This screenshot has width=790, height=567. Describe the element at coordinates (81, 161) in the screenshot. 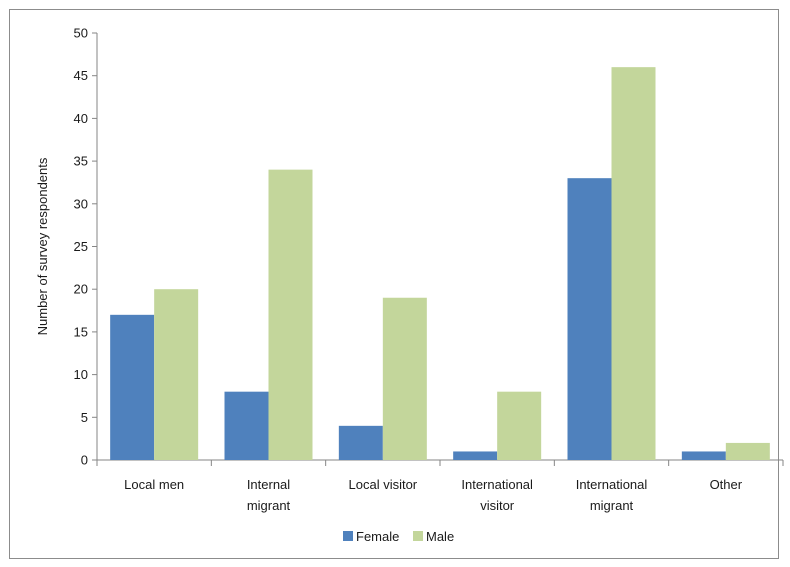

I see `y-tick-label: 35` at that location.